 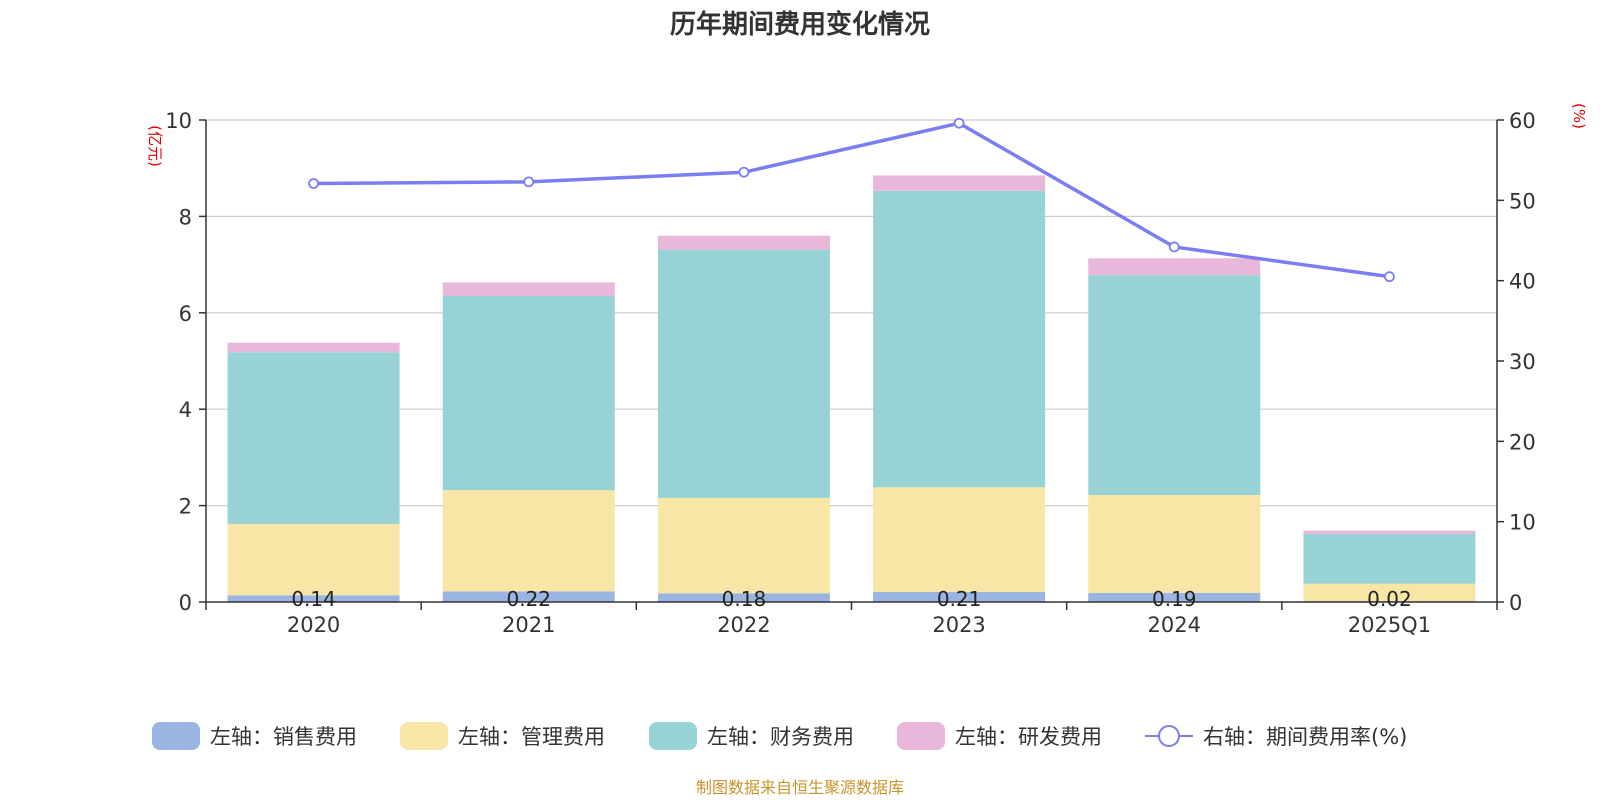 I want to click on bar-value-label: 0.19, so click(x=1174, y=599).